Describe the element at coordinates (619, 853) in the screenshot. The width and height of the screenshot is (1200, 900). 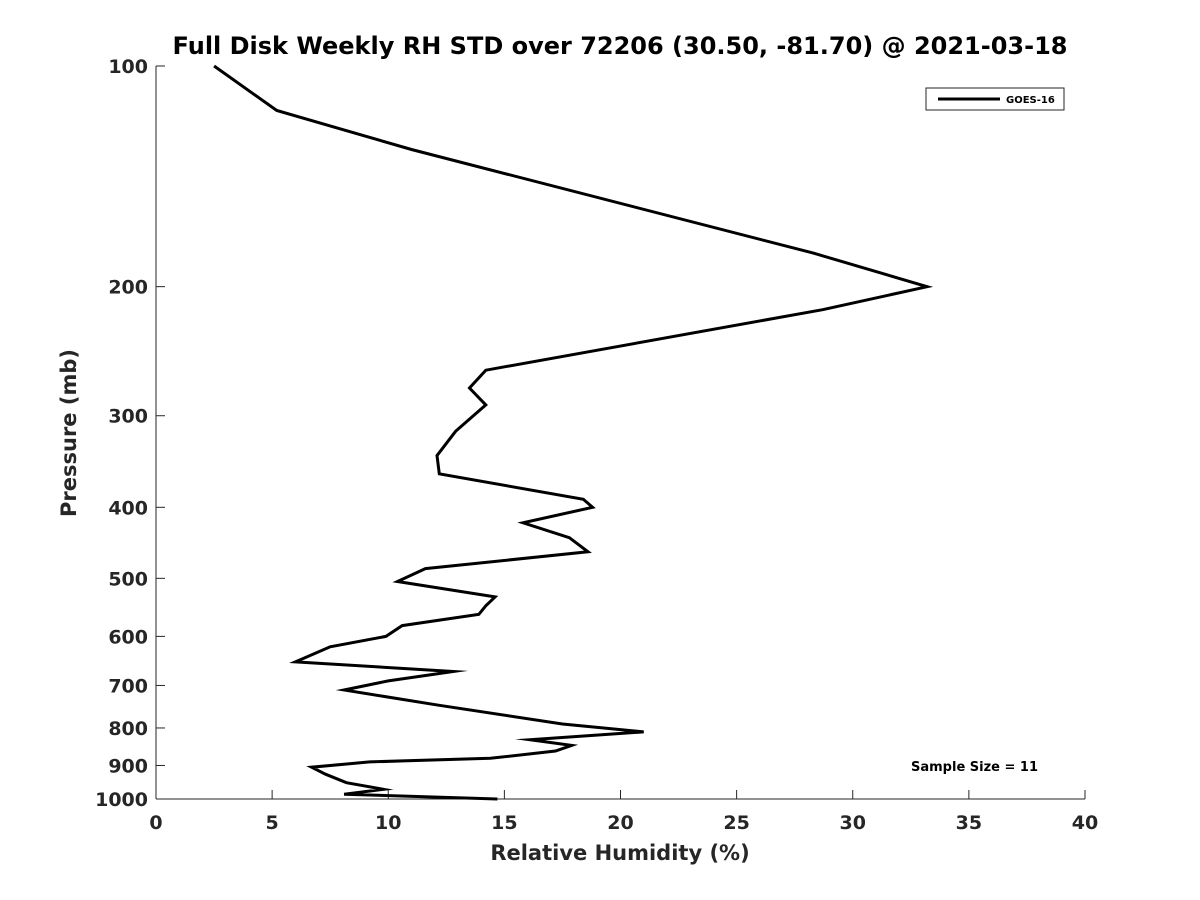
I see `x-axis-label: Relative Humidity (%)` at that location.